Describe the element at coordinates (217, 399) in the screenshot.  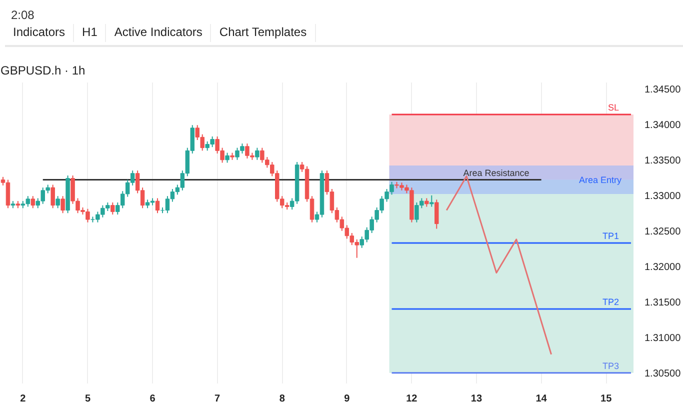
I see `x-tick-label: 7` at that location.